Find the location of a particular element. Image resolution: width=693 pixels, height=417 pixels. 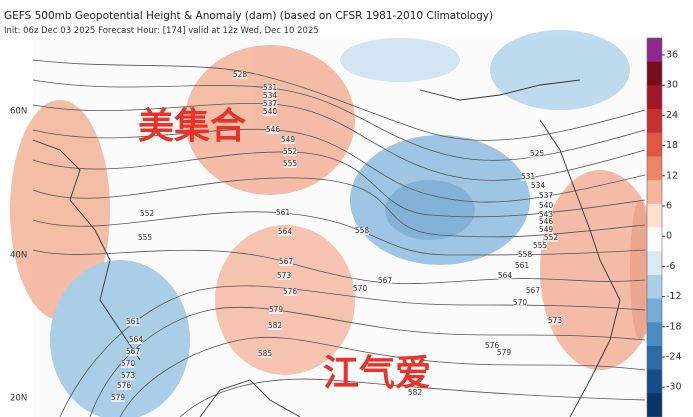

contour-label: 549 is located at coordinates (546, 229).